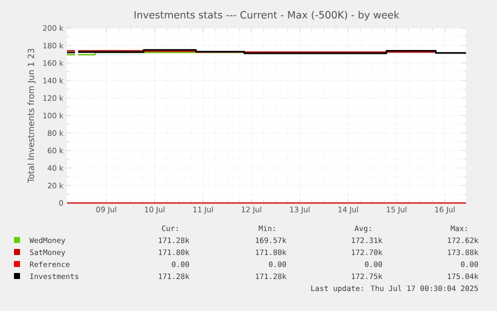 The image size is (497, 311). I want to click on y-axis-title: Total Investments from Jun 1 23, so click(32, 115).